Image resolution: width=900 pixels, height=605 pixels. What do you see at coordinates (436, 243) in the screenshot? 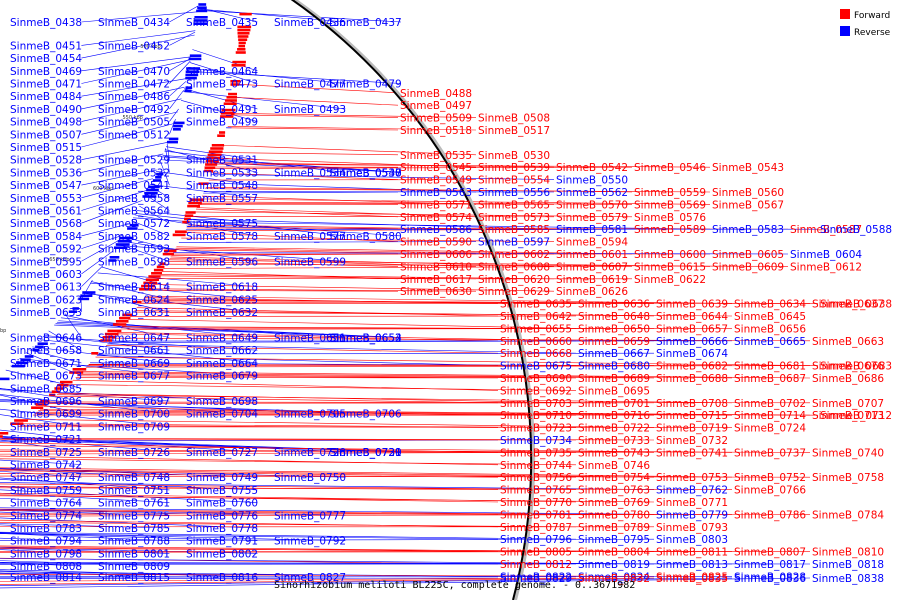
I see `gene-label: SinmeB_0590` at bounding box center [436, 243].